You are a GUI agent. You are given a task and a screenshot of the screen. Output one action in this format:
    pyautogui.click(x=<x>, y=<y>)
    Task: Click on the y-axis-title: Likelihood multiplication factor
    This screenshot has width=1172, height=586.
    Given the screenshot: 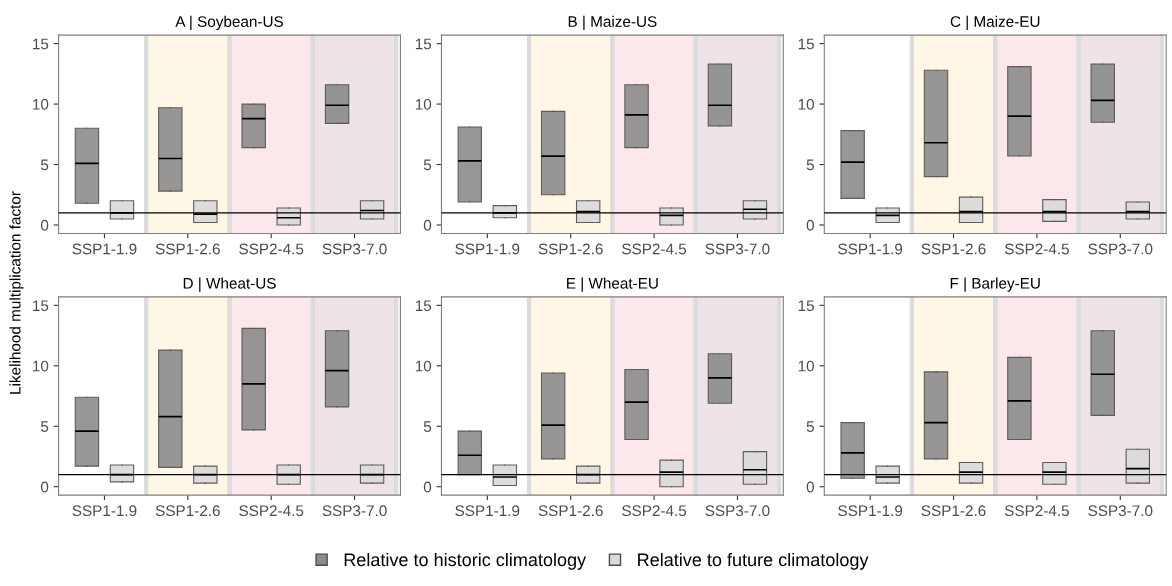 What is the action you would take?
    pyautogui.click(x=16, y=292)
    